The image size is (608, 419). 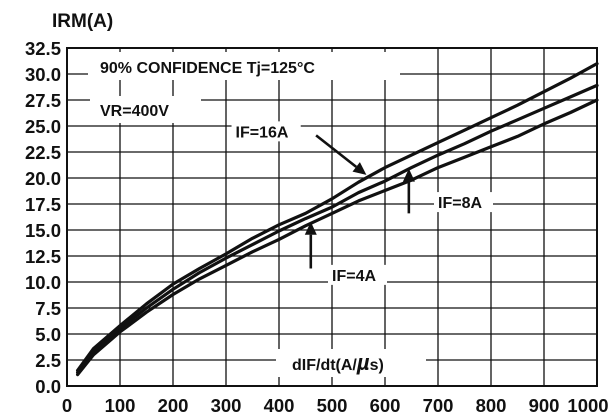 I want to click on y-tick-label: 27.5, so click(x=43, y=100).